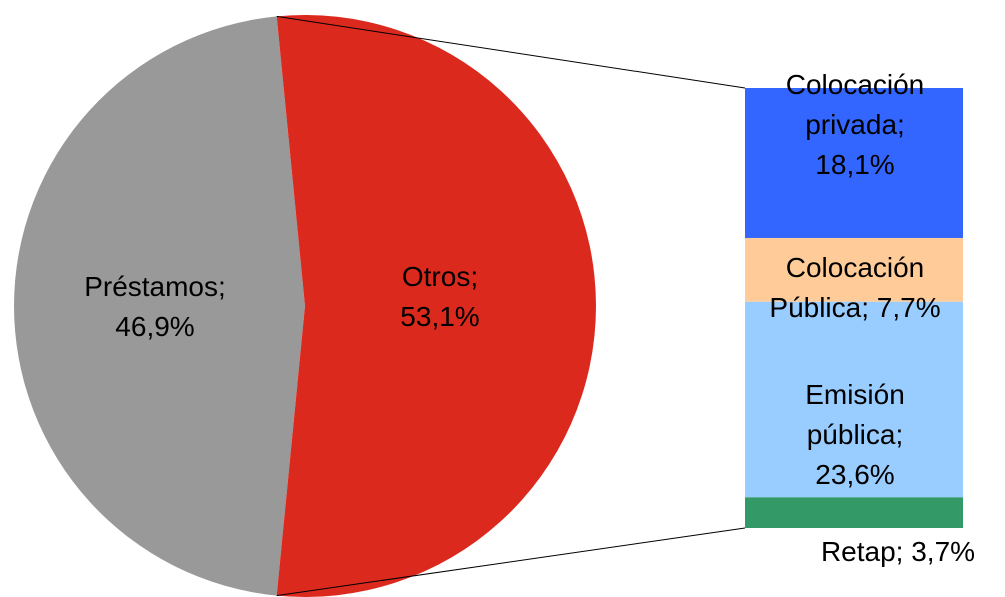  What do you see at coordinates (898, 551) in the screenshot?
I see `data-label: Retap; 3,7%` at bounding box center [898, 551].